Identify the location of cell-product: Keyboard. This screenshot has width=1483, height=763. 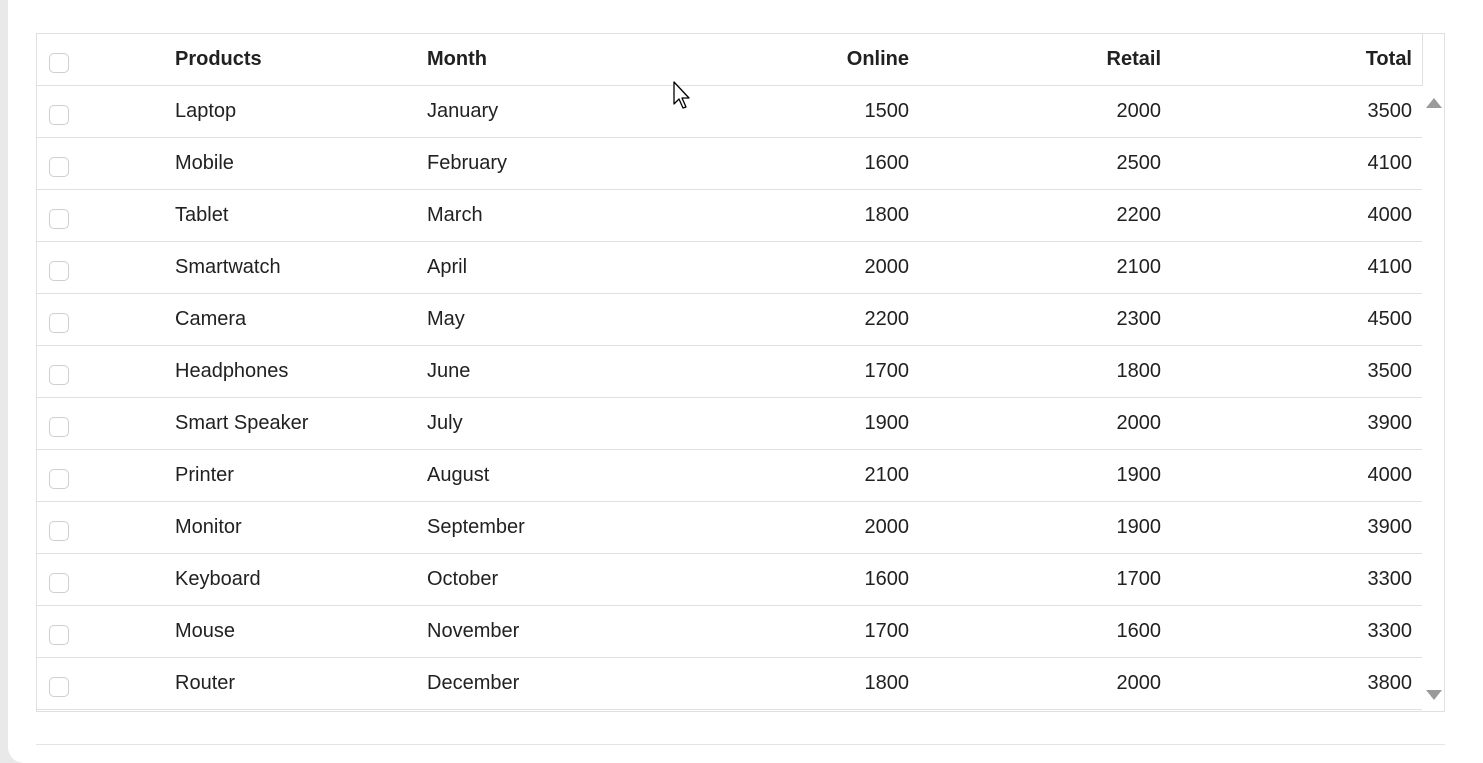
(218, 579).